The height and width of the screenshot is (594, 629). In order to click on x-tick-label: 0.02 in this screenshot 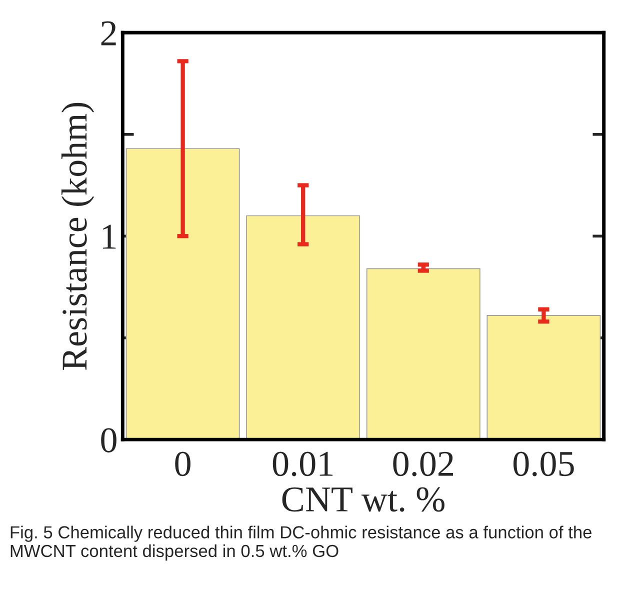, I will do `click(423, 464)`.